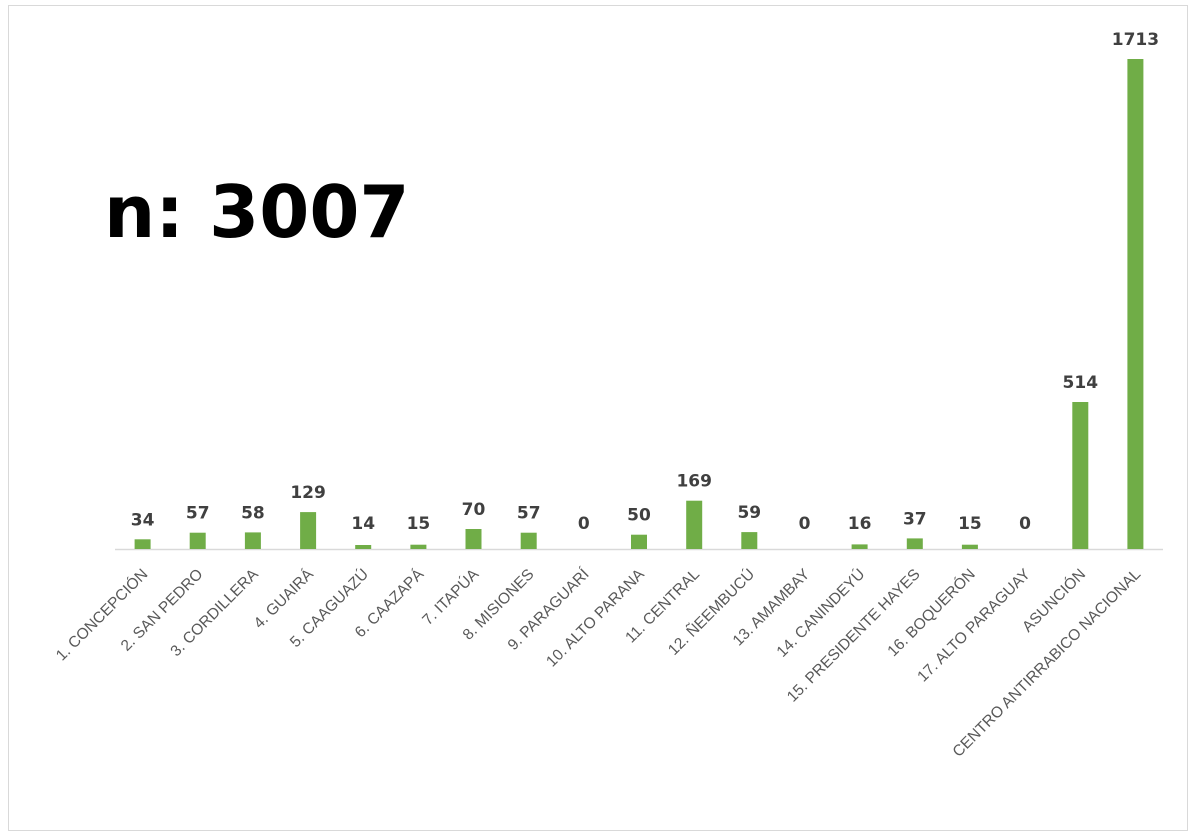 Image resolution: width=1190 pixels, height=832 pixels. What do you see at coordinates (1135, 40) in the screenshot?
I see `value-label: 1713` at bounding box center [1135, 40].